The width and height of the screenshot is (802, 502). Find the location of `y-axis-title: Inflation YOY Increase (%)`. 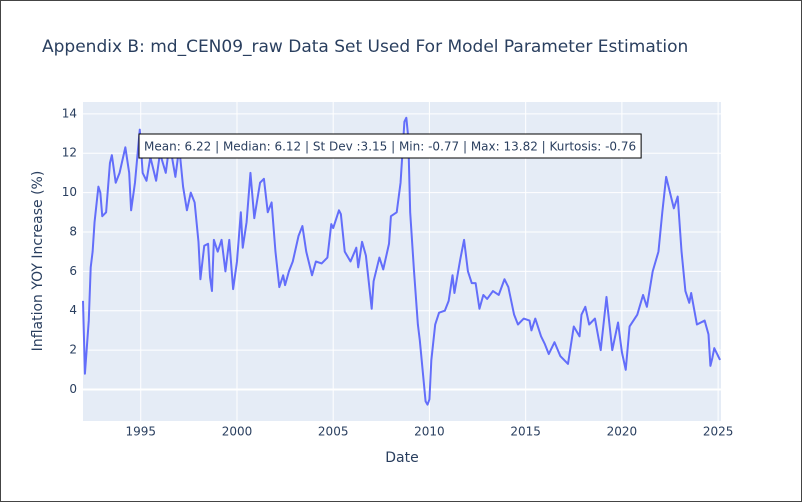

y-axis-title: Inflation YOY Increase (%) is located at coordinates (38, 261).